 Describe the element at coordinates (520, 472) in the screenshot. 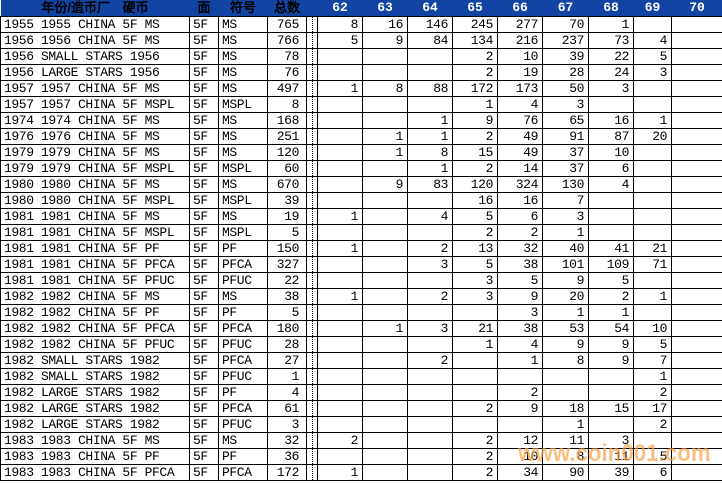

I see `grade-count-cell: 34` at that location.